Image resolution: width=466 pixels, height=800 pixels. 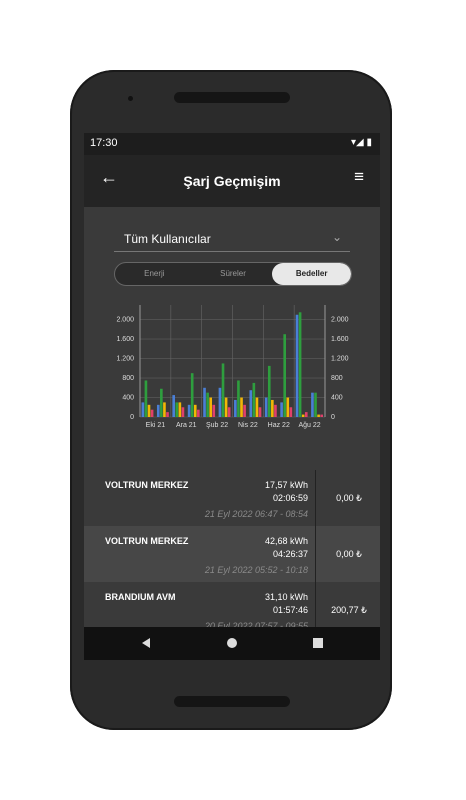 I want to click on nav-recents, so click(x=318, y=643).